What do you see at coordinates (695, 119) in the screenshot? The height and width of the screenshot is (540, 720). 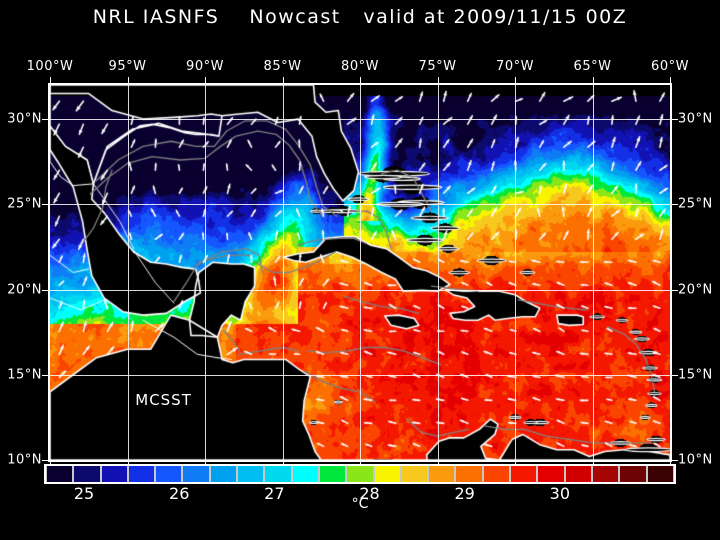 I see `lat-tick-label-right: 30°N` at bounding box center [695, 119].